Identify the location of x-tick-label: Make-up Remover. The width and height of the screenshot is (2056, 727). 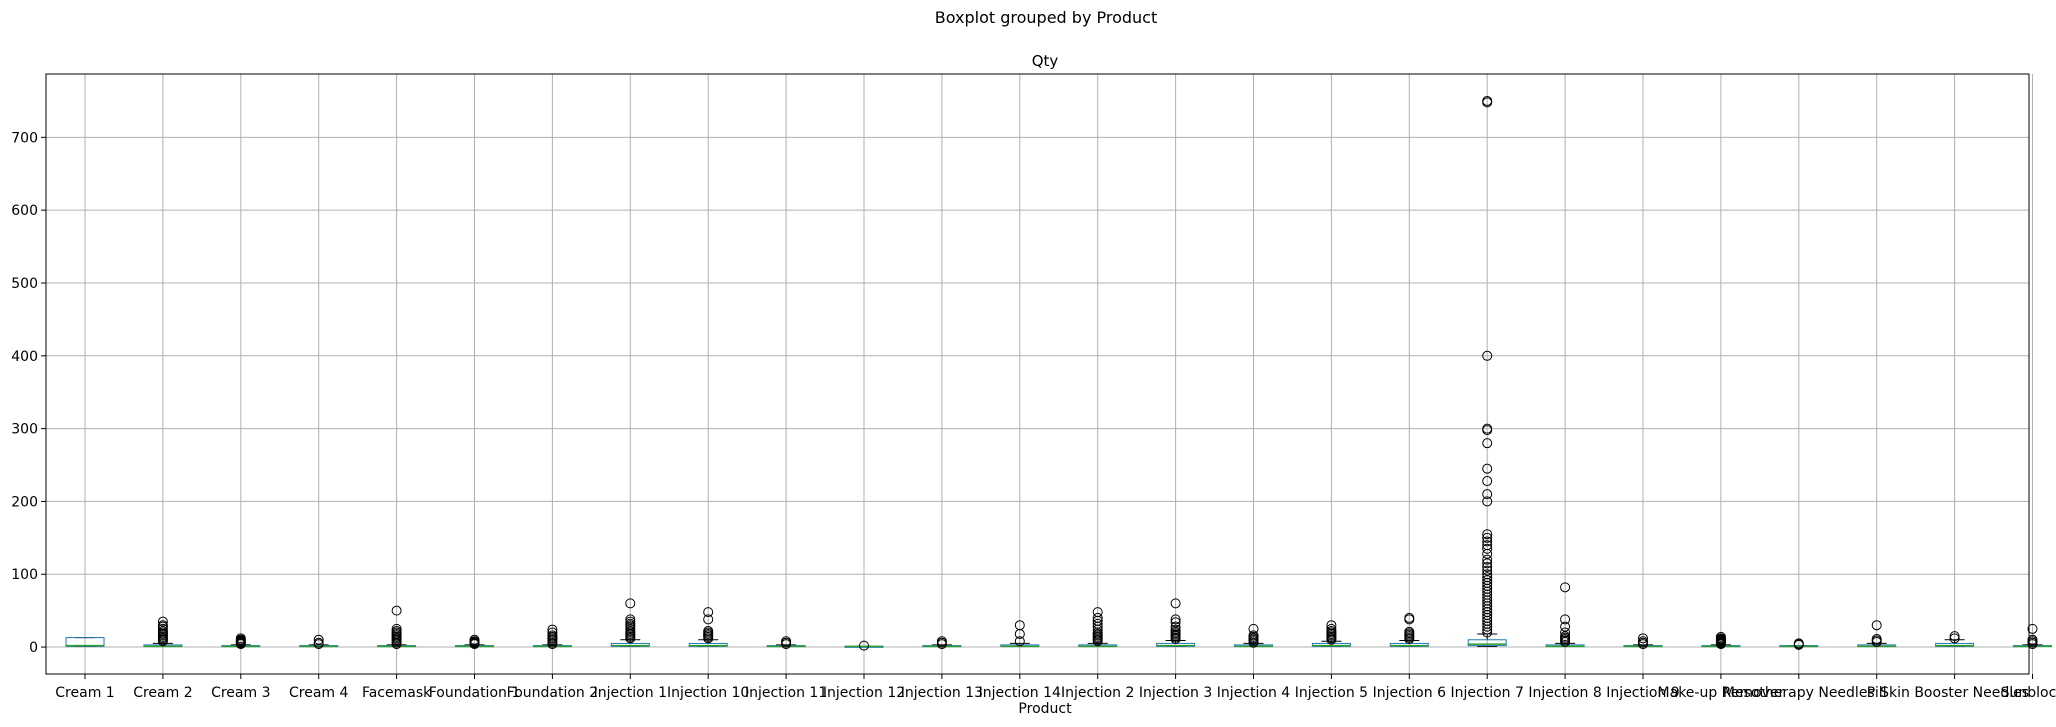
(1721, 693).